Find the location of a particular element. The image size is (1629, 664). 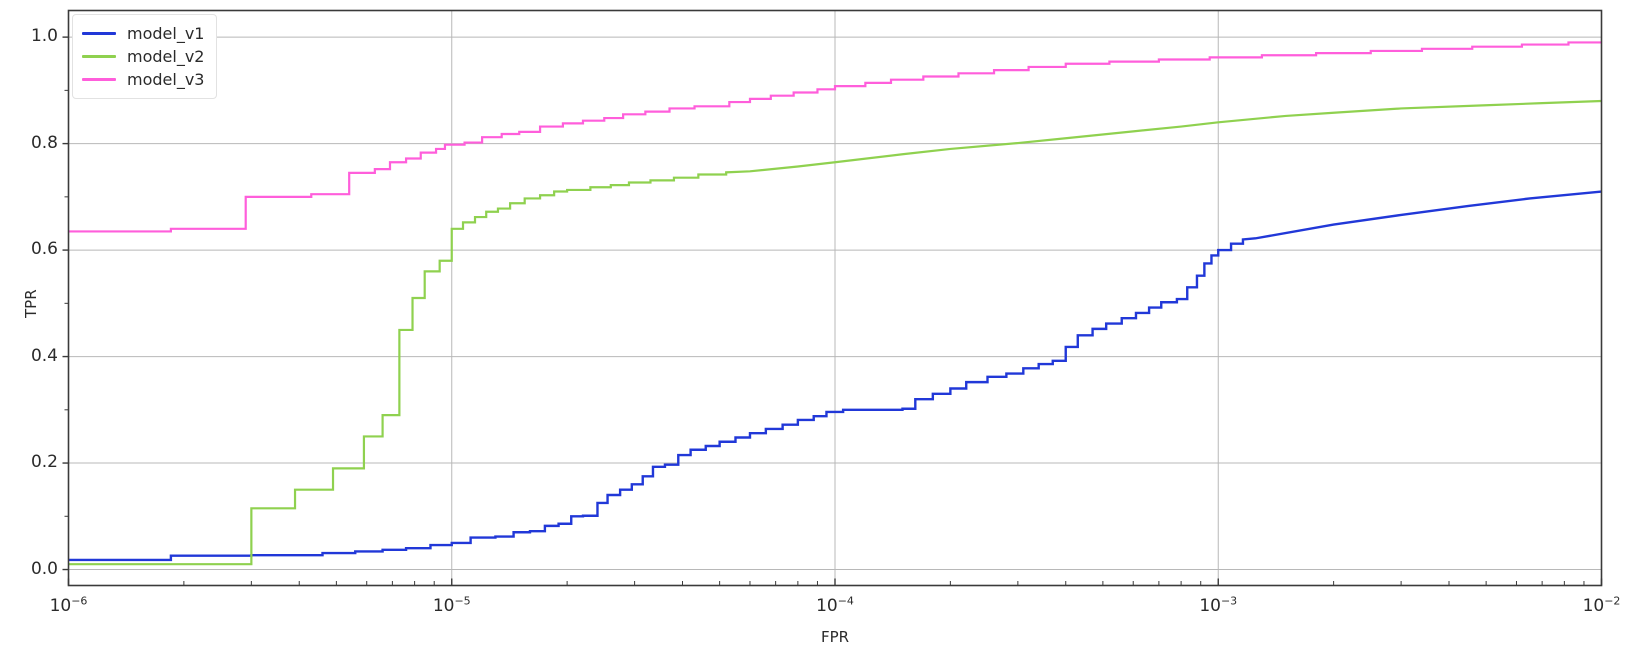

legend-item-model_v2: model_v2 is located at coordinates (143, 56).